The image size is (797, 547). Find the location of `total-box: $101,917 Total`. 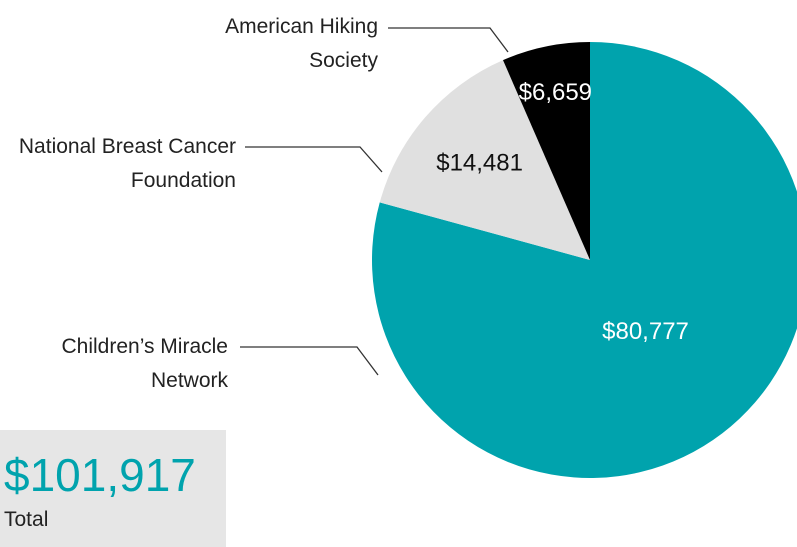

total-box: $101,917 Total is located at coordinates (113, 488).